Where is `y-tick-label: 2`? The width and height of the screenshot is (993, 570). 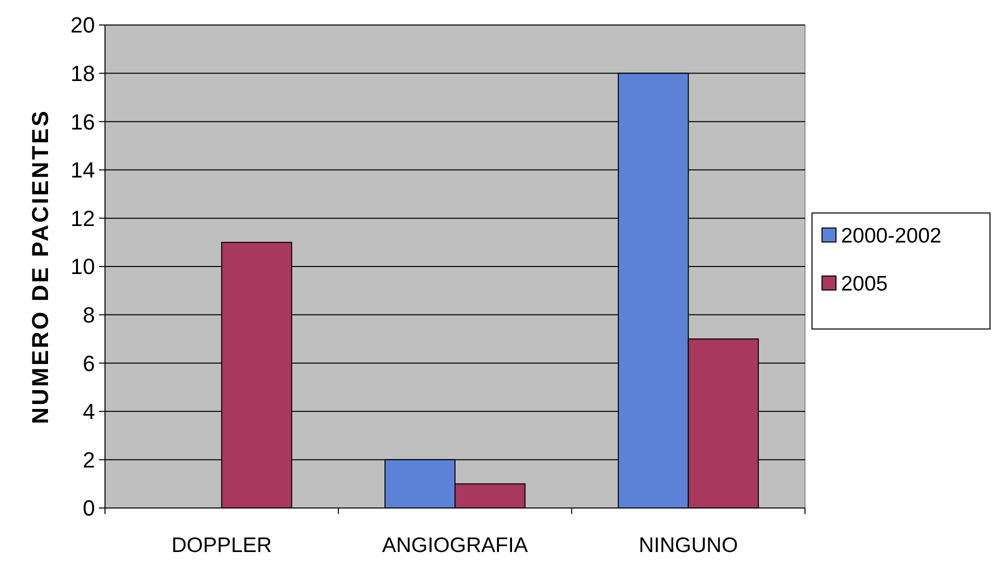
y-tick-label: 2 is located at coordinates (88, 459).